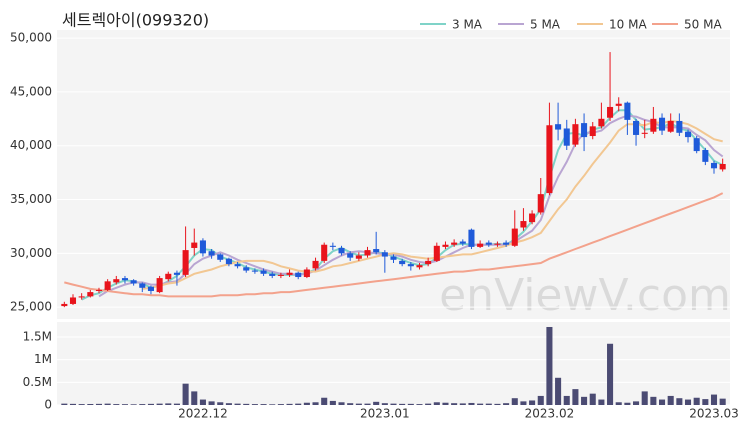 This screenshot has height=430, width=750. What do you see at coordinates (37, 336) in the screenshot?
I see `volume-tick-label: 1.5M` at bounding box center [37, 336].